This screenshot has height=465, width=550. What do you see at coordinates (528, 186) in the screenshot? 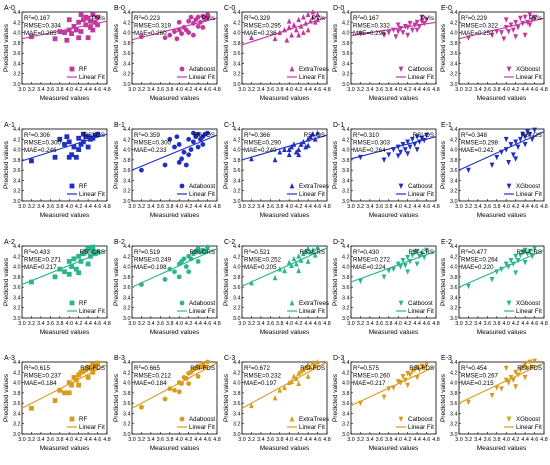
I see `legend-model-label: XGboost` at bounding box center [528, 186].